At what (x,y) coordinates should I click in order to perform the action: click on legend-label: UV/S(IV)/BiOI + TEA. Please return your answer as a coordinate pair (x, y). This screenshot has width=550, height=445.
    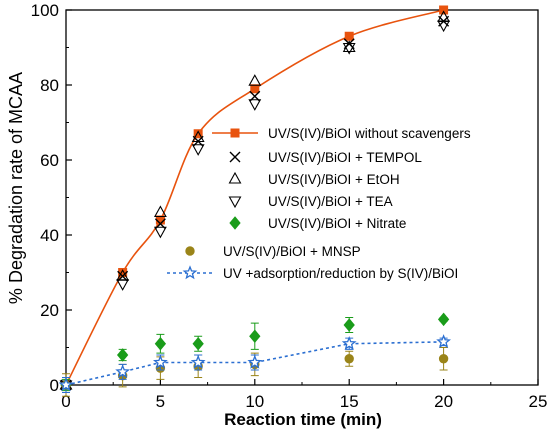
    Looking at the image, I should click on (330, 201).